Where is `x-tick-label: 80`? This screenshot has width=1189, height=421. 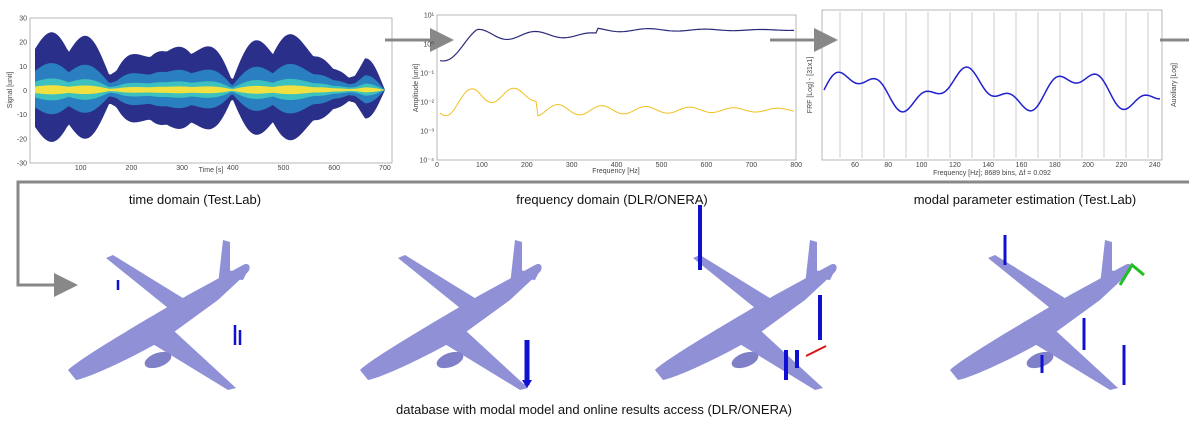
x-tick-label: 80 is located at coordinates (888, 165).